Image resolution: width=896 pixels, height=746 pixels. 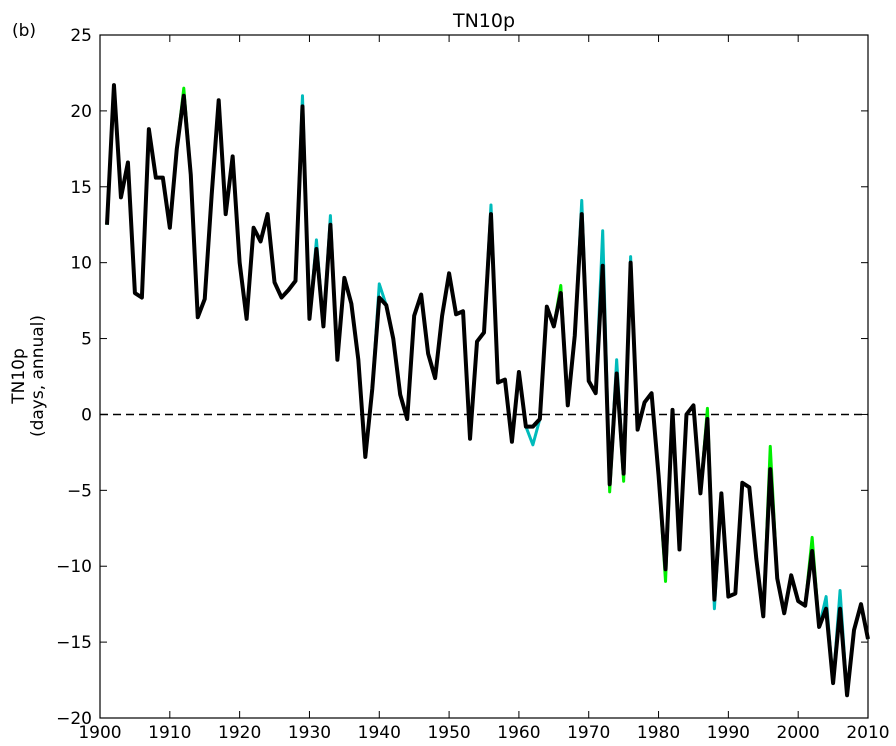 I want to click on panel-label: (b), so click(x=24, y=31).